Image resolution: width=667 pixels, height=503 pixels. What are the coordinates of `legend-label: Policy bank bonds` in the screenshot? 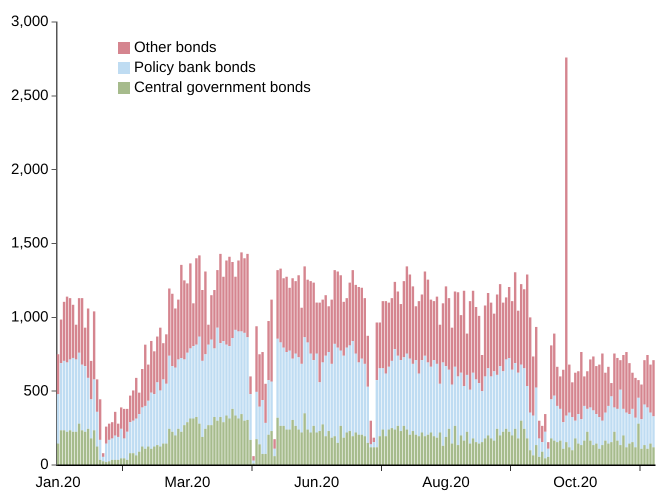 It's located at (195, 68).